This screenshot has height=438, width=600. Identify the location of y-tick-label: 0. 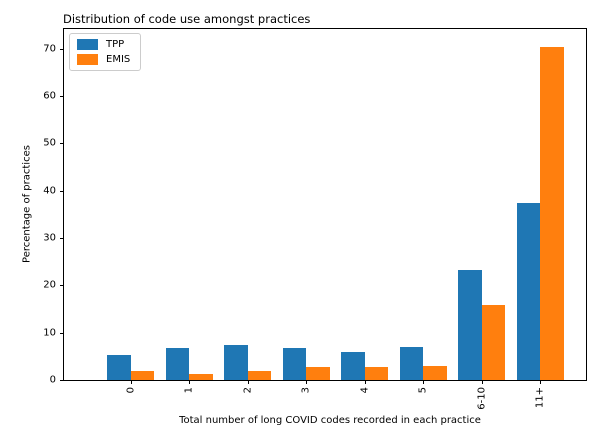
(52, 380).